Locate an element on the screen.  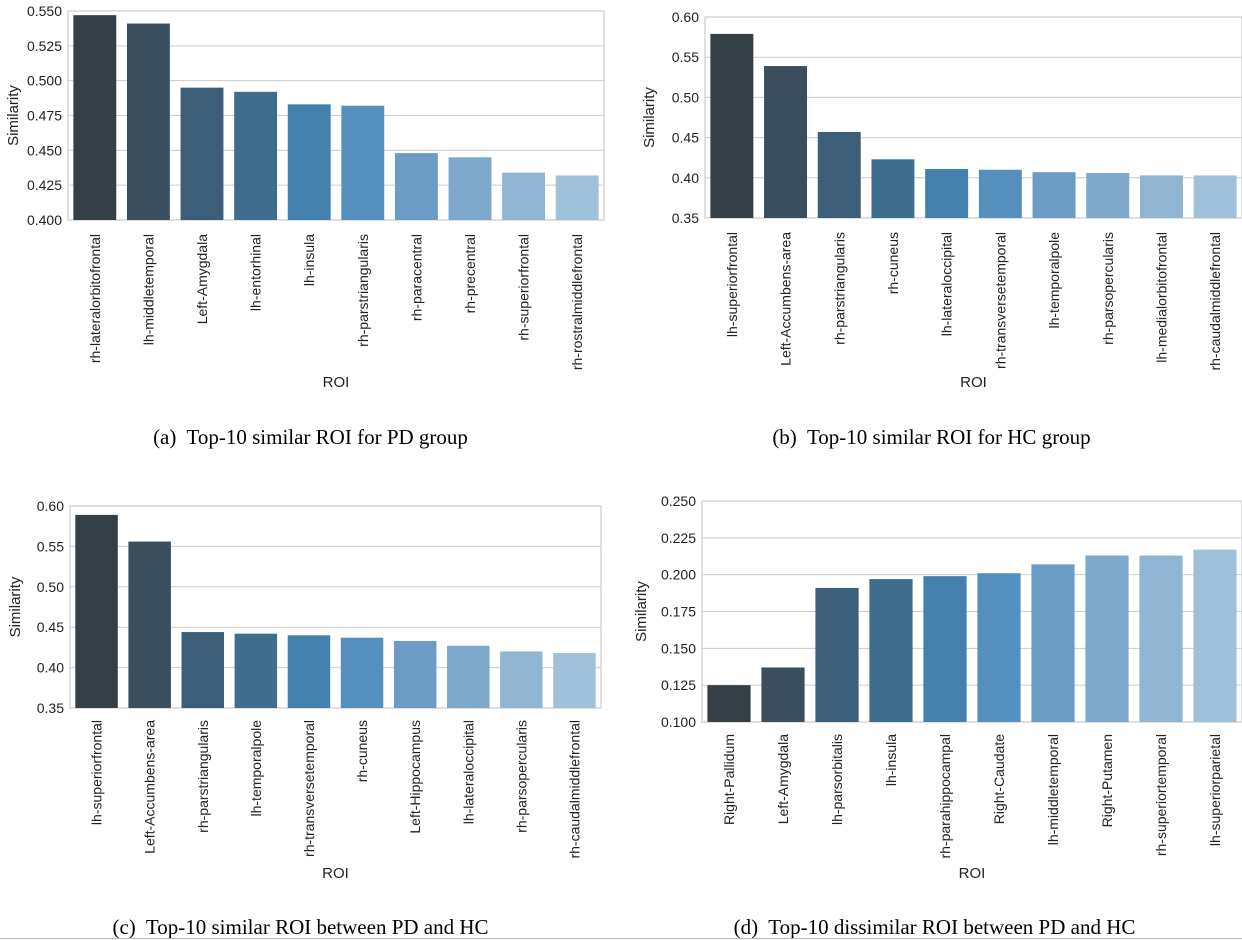
y-tick-label: 0.45 is located at coordinates (685, 138).